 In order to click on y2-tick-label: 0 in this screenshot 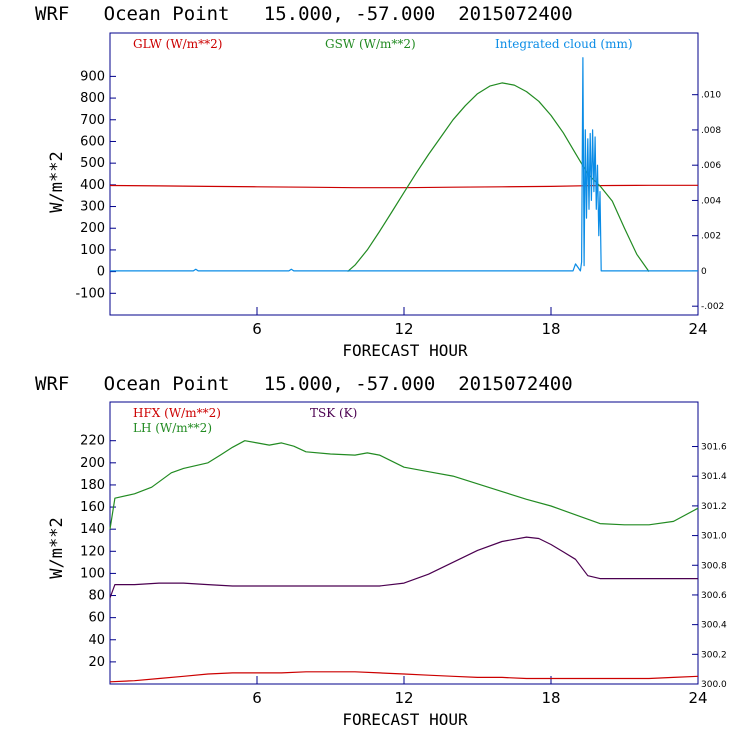, I will do `click(704, 272)`.